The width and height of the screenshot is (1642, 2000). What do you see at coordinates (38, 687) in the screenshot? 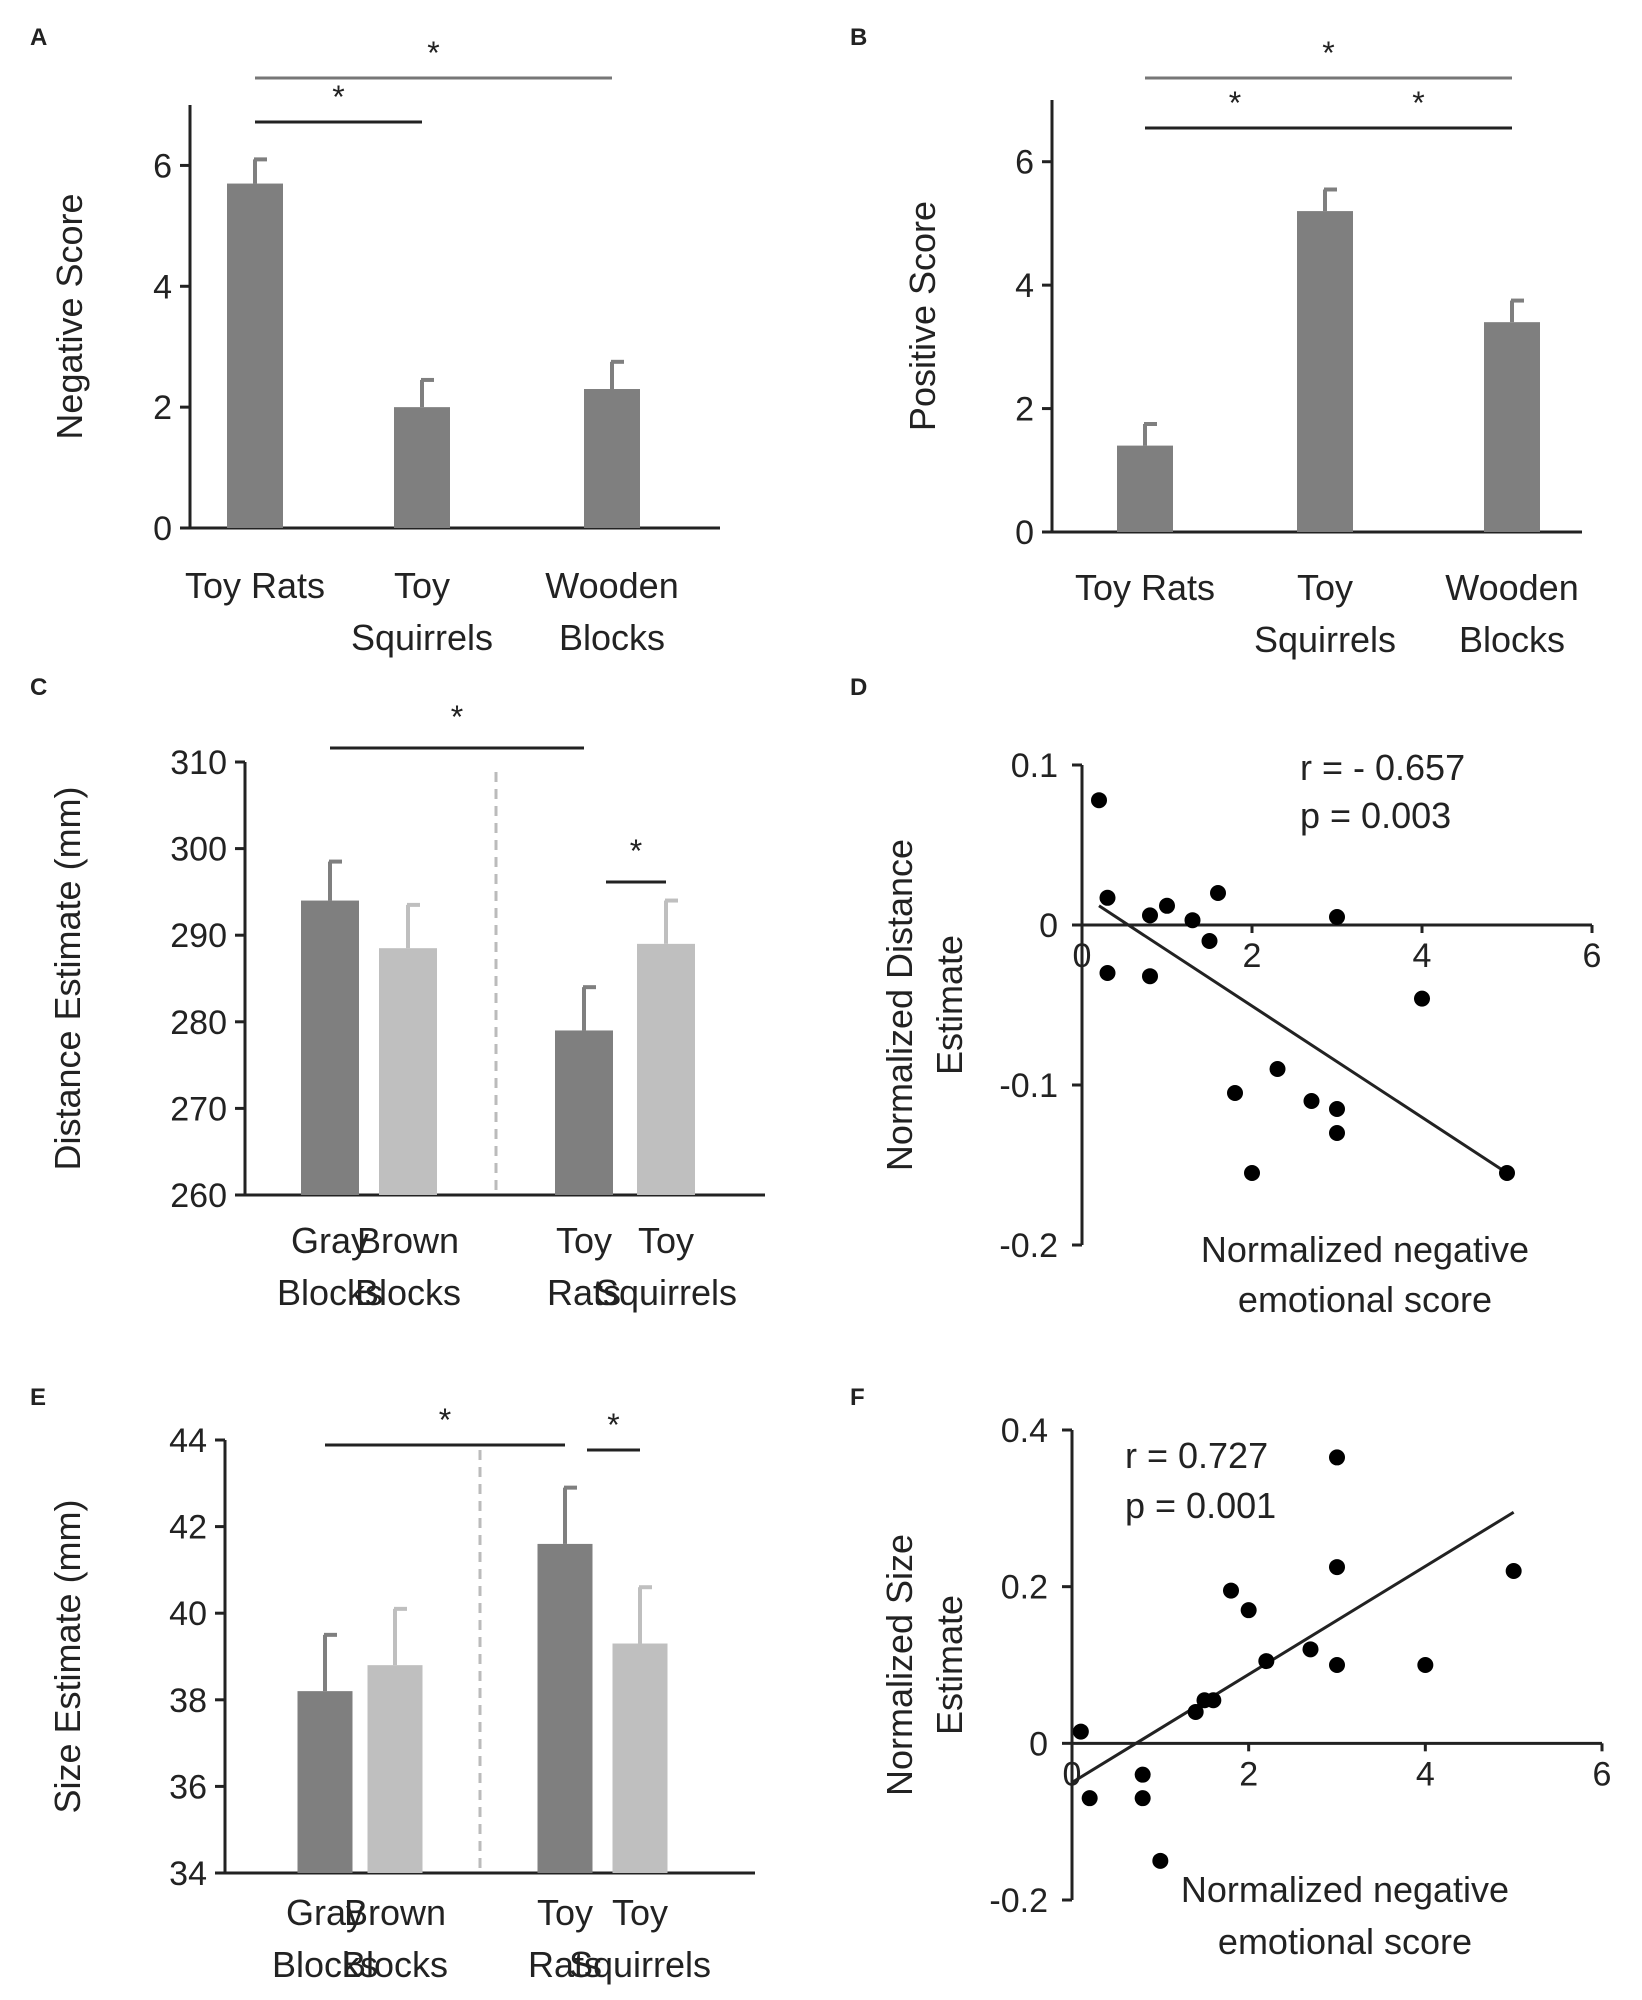
I see `panel-label-c: C` at bounding box center [38, 687].